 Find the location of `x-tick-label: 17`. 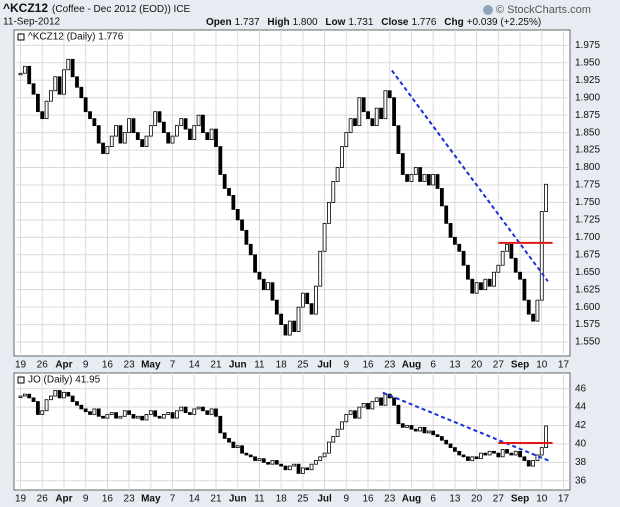

x-tick-label: 17 is located at coordinates (564, 499).